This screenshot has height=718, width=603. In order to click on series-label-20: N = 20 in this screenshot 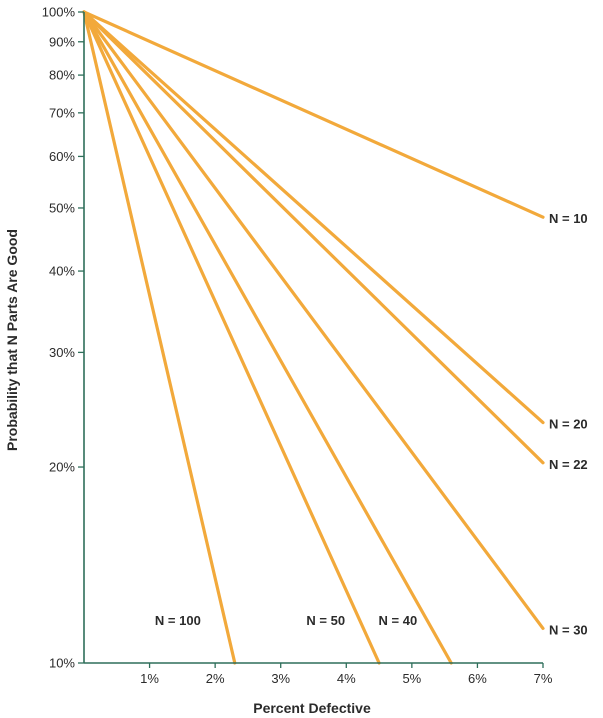, I will do `click(568, 424)`.